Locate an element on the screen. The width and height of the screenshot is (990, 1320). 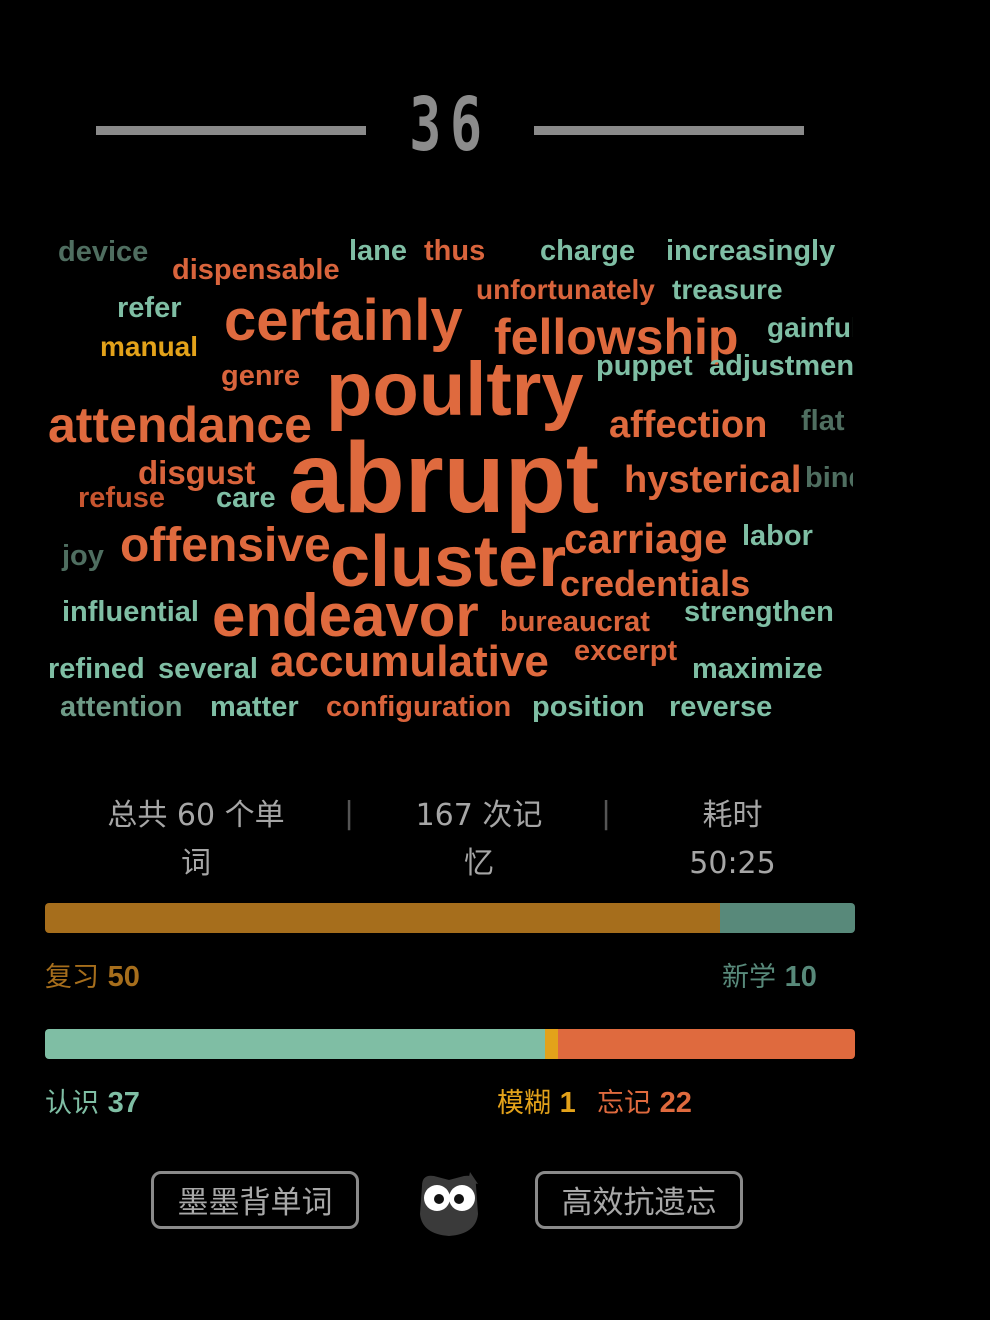
cloud-word: puppet is located at coordinates (644, 366).